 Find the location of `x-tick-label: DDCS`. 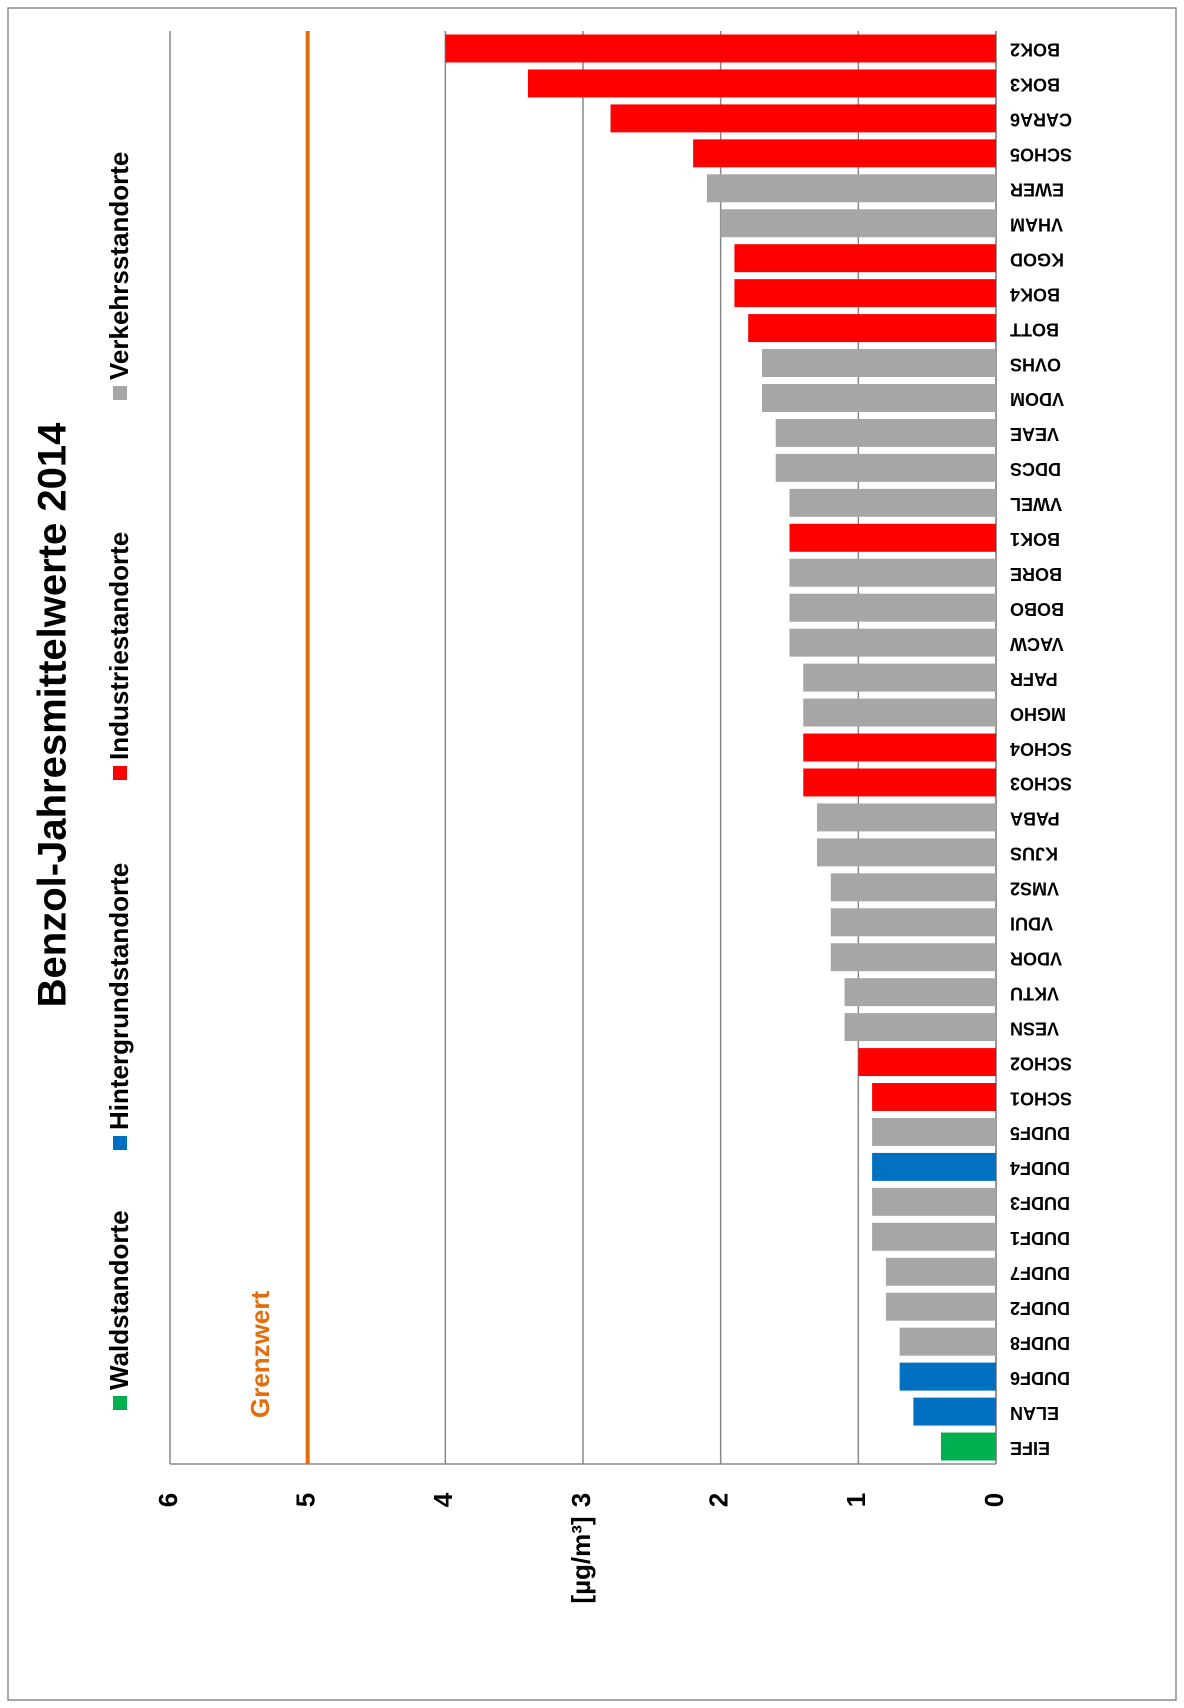

x-tick-label: DDCS is located at coordinates (1035, 469).